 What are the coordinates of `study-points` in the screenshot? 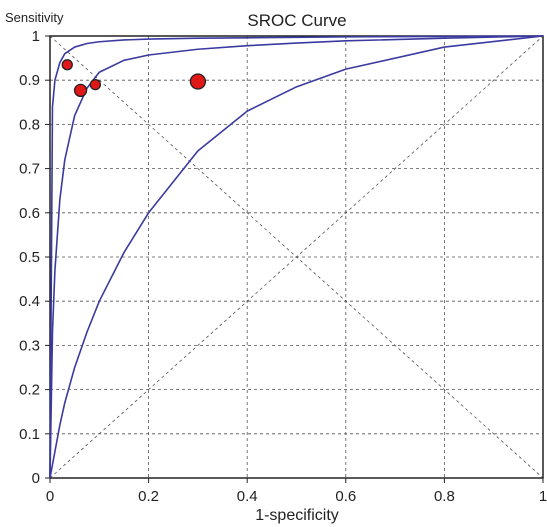 It's located at (134, 78).